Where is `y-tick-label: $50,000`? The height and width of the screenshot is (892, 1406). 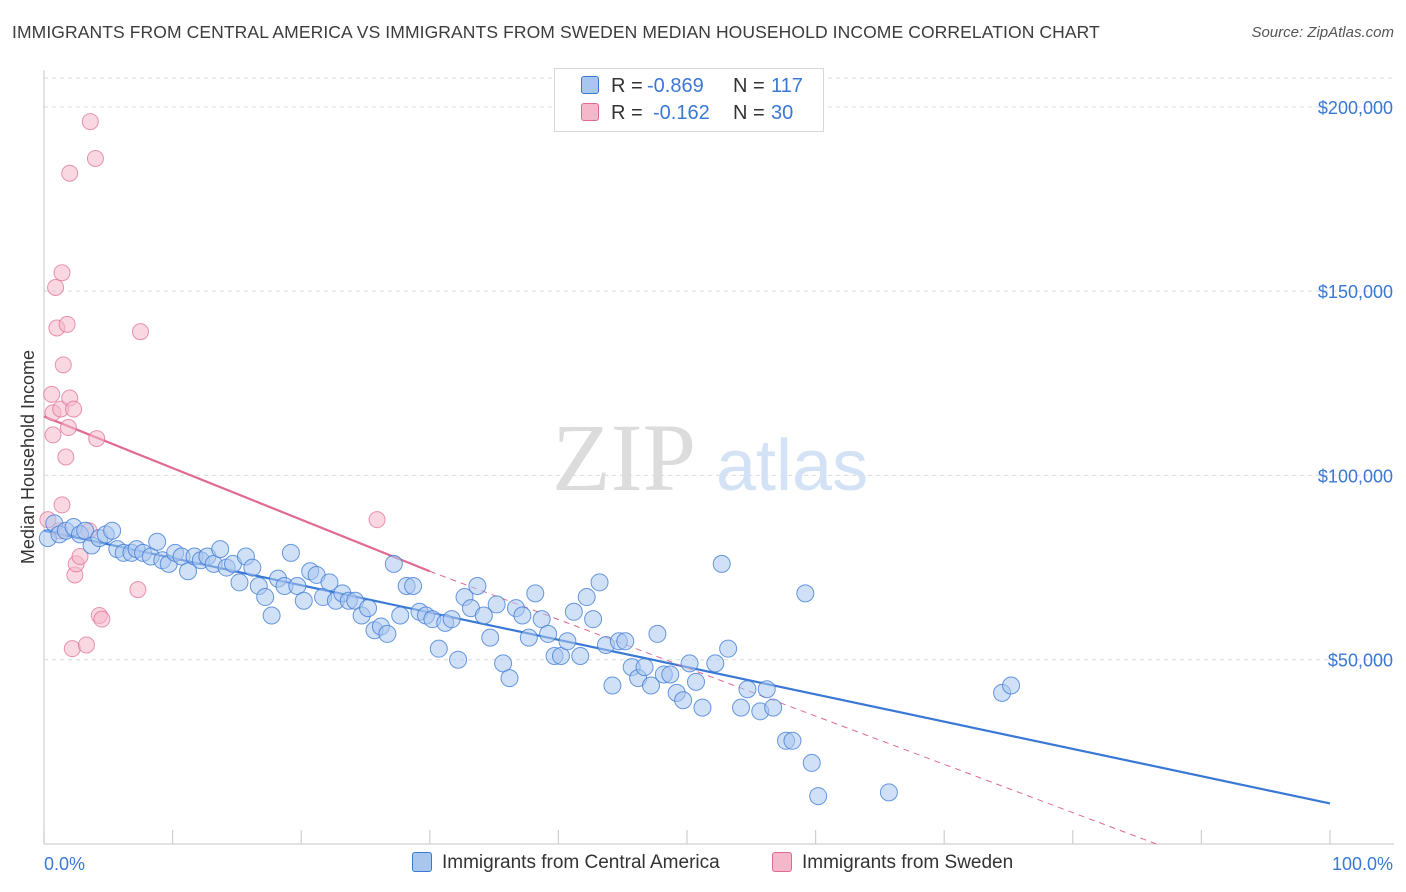 y-tick-label: $50,000 is located at coordinates (1360, 661).